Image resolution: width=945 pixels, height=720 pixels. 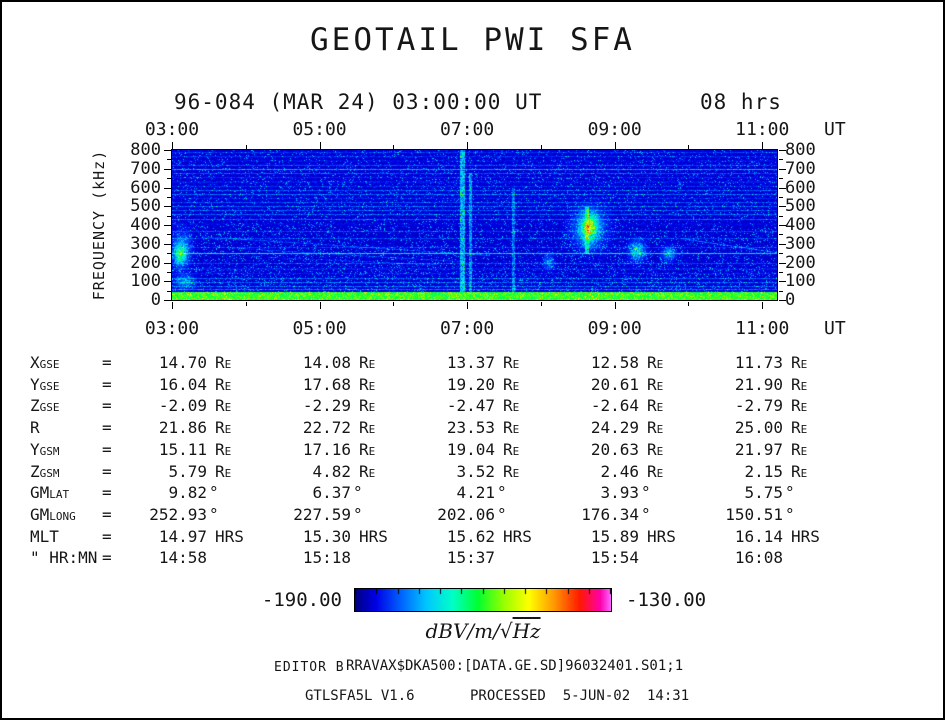 What do you see at coordinates (472, 406) in the screenshot?
I see `ephemeris-row: ZGSE = -2.09 RE -2.29 RE -2.47 RE -2.64 RE -2.79 RE` at bounding box center [472, 406].